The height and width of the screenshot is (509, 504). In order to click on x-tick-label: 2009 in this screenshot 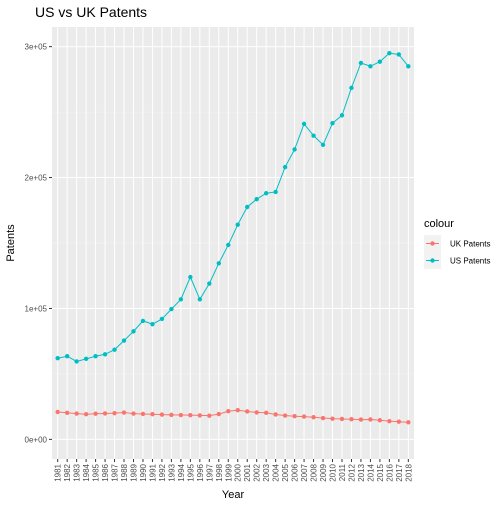, I will do `click(323, 472)`.